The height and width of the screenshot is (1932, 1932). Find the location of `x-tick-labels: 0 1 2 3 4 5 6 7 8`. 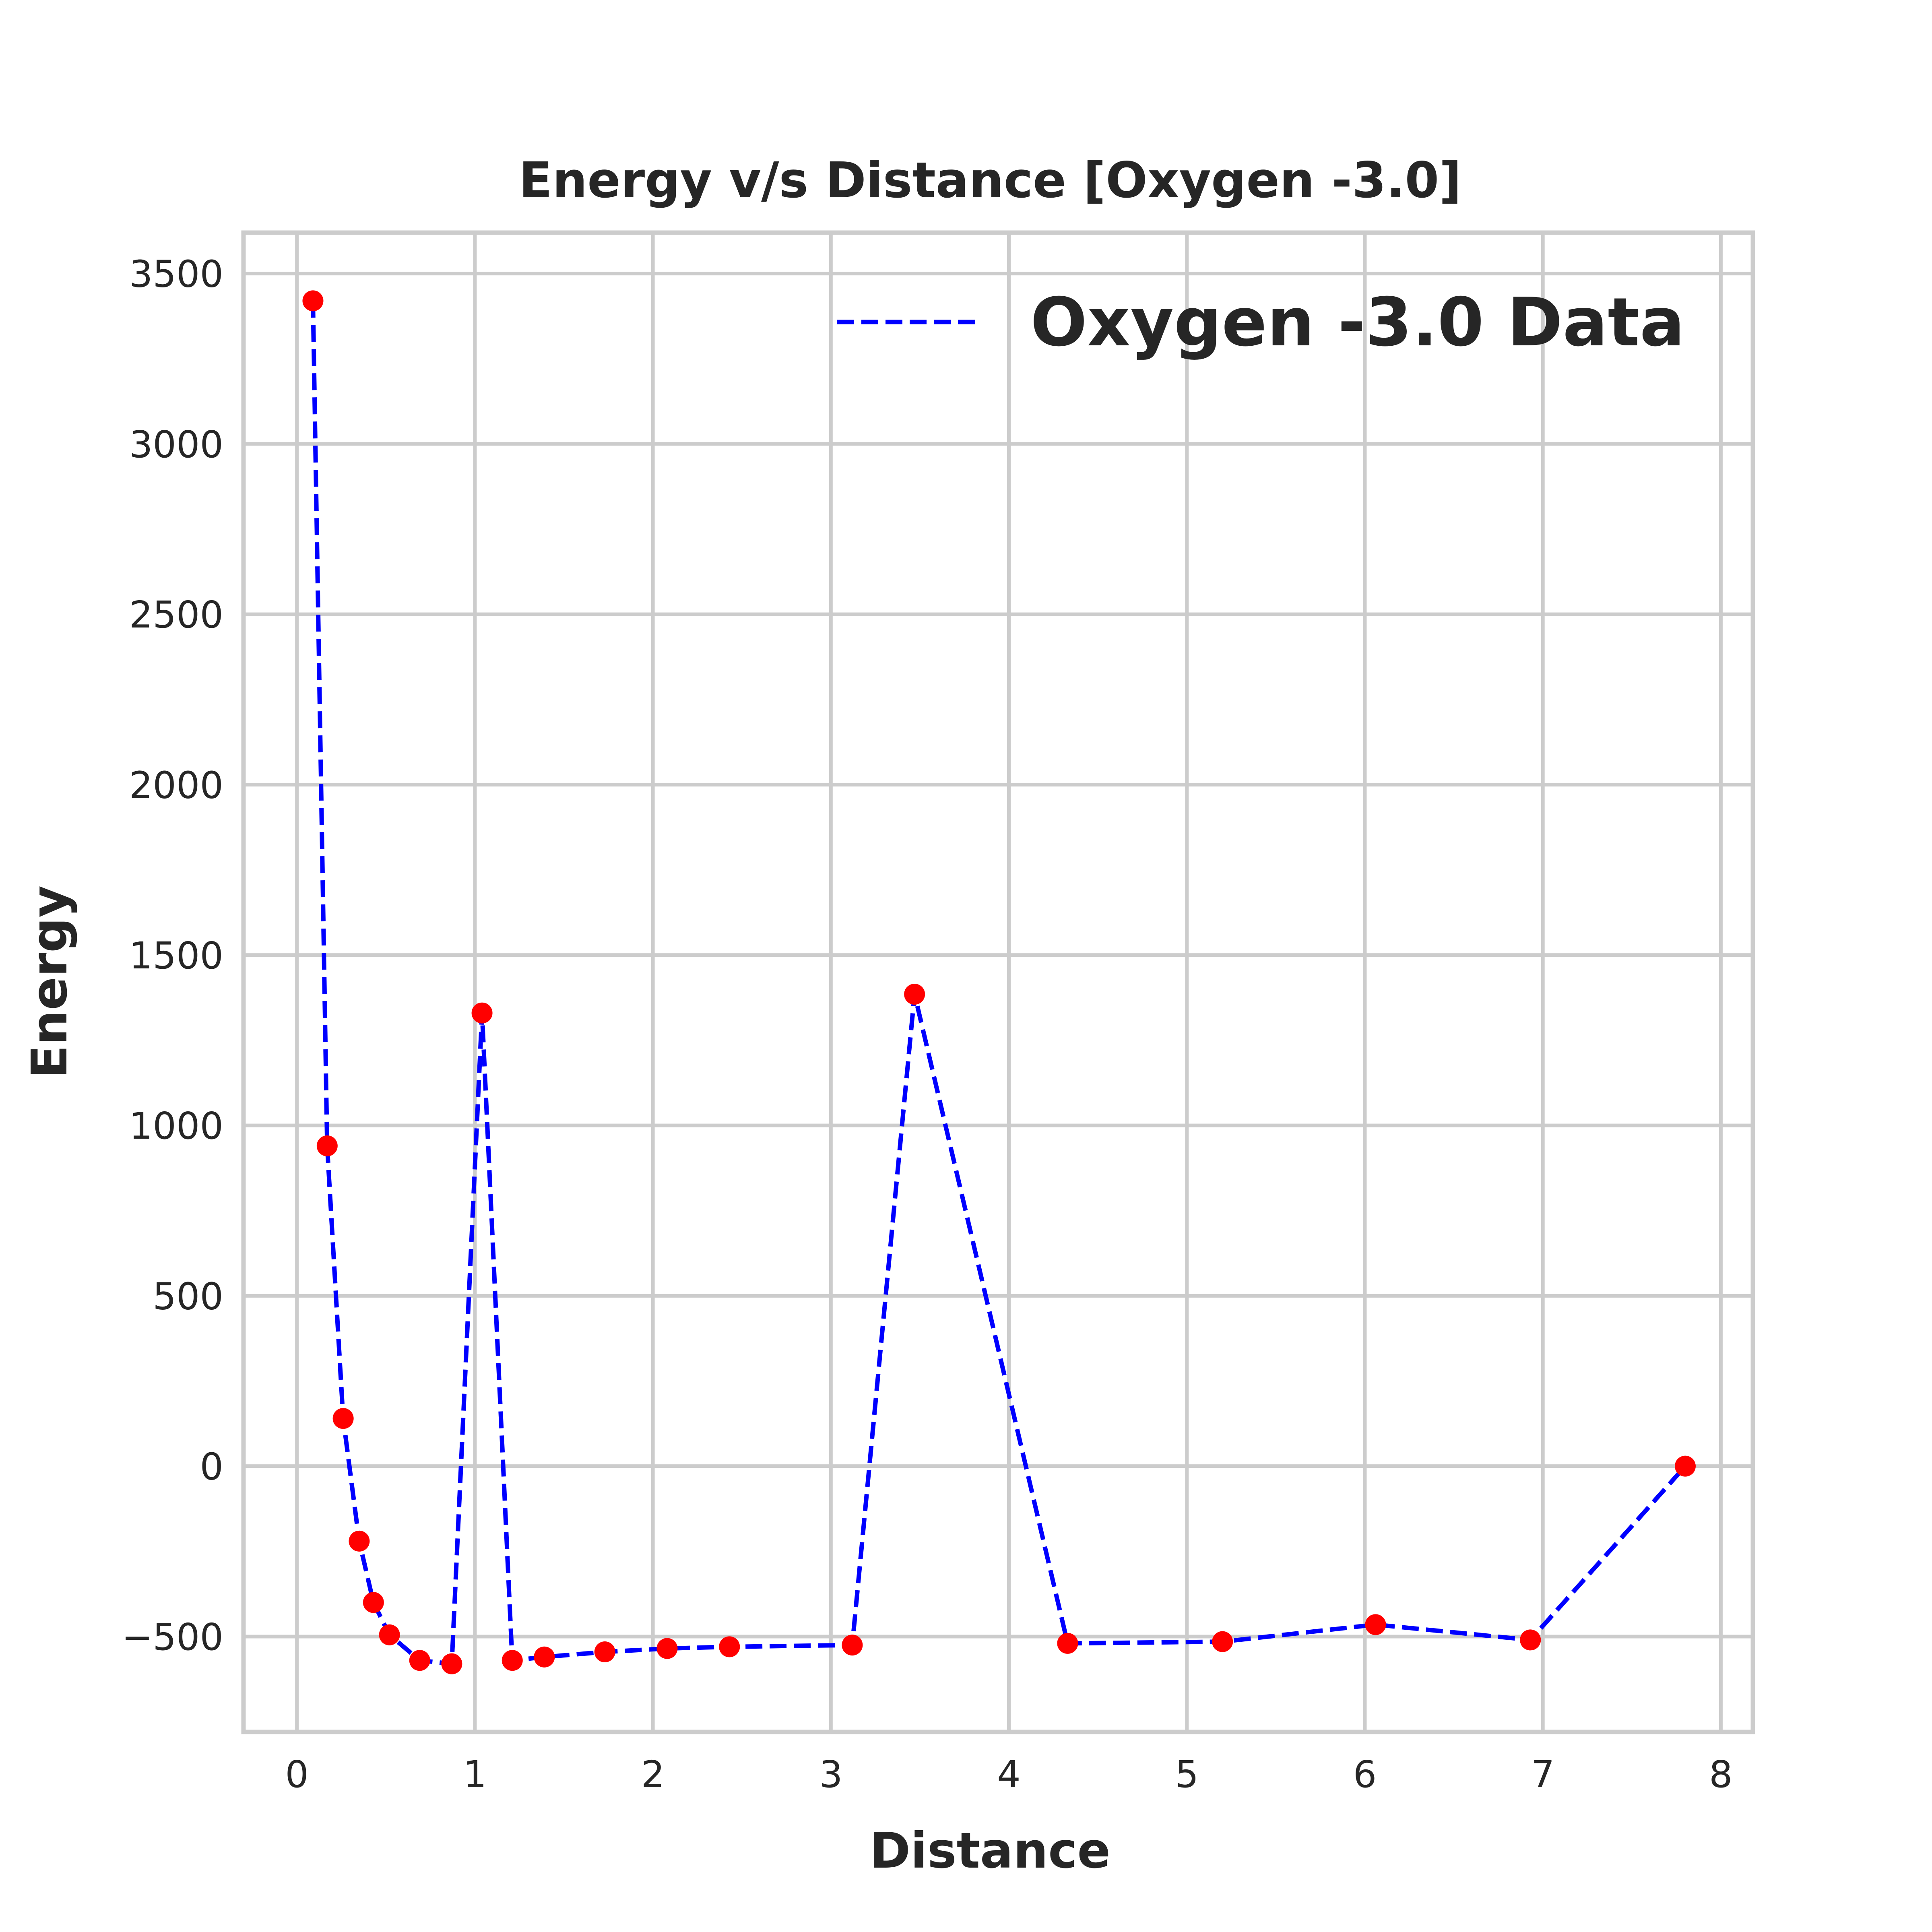

x-tick-labels: 0 1 2 3 4 5 6 7 8 is located at coordinates (1008, 1774).